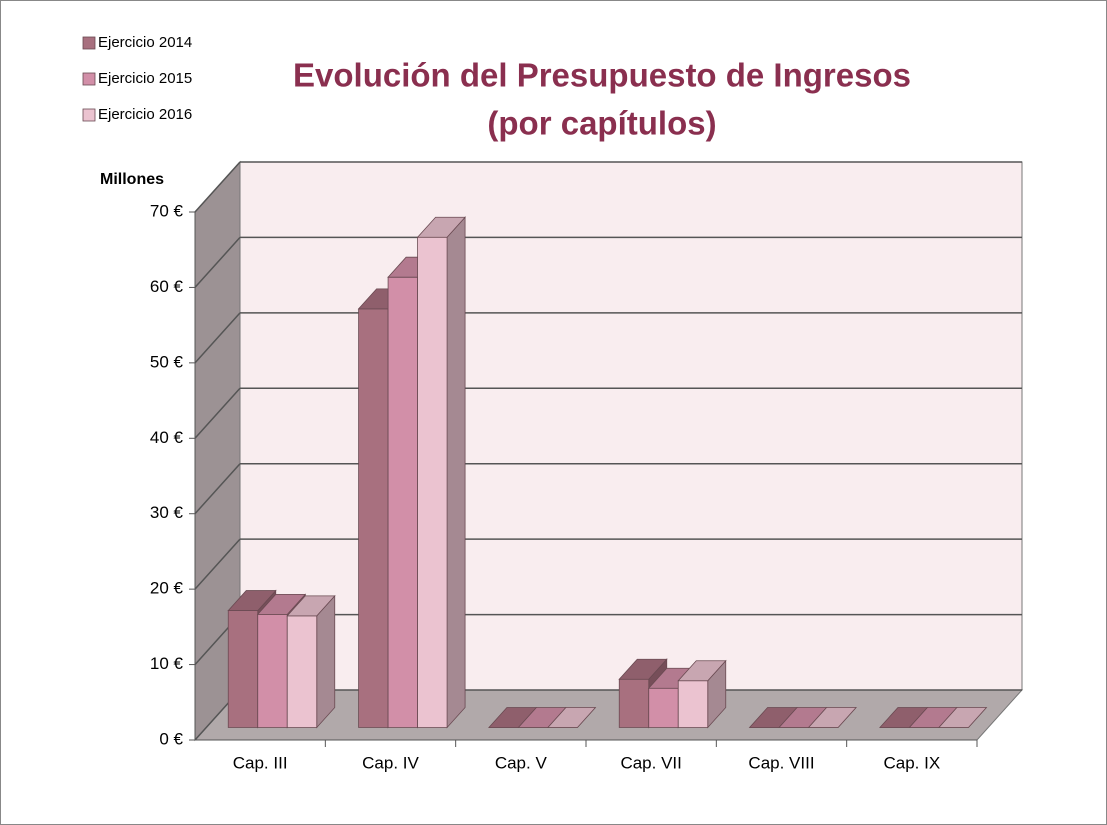  I want to click on x-tick-label: Cap. VIII, so click(781, 762).